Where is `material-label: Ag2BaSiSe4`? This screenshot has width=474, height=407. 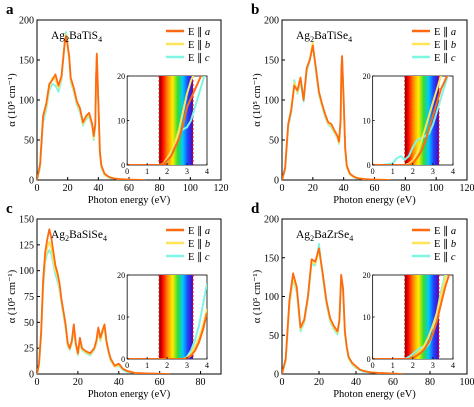 material-label: Ag2BaSiSe4 is located at coordinates (79, 236).